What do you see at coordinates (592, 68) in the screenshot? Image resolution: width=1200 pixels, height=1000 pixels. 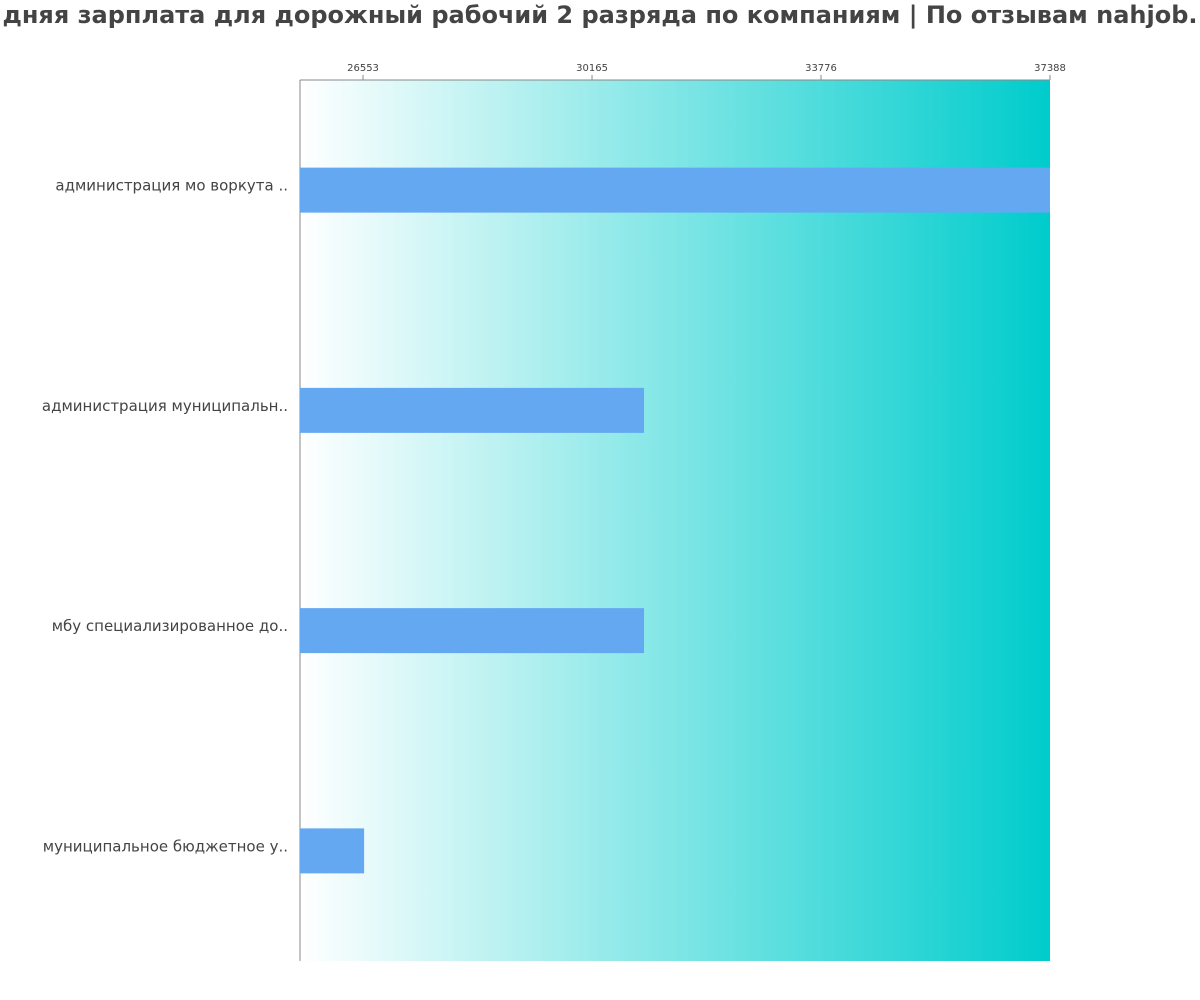 I see `x-tick-label: 30165` at bounding box center [592, 68].